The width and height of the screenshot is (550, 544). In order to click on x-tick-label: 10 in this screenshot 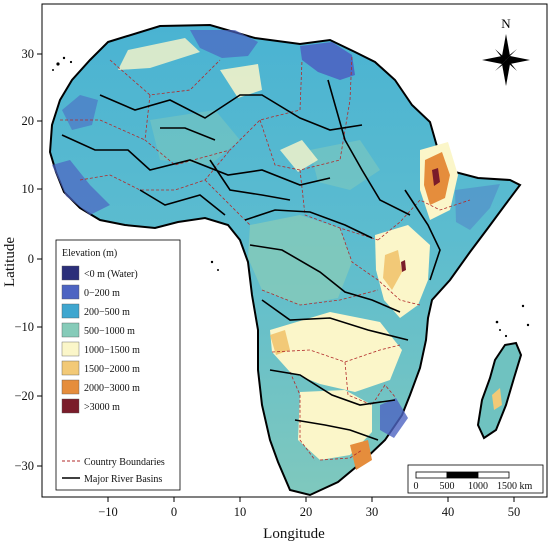, I will do `click(240, 512)`.